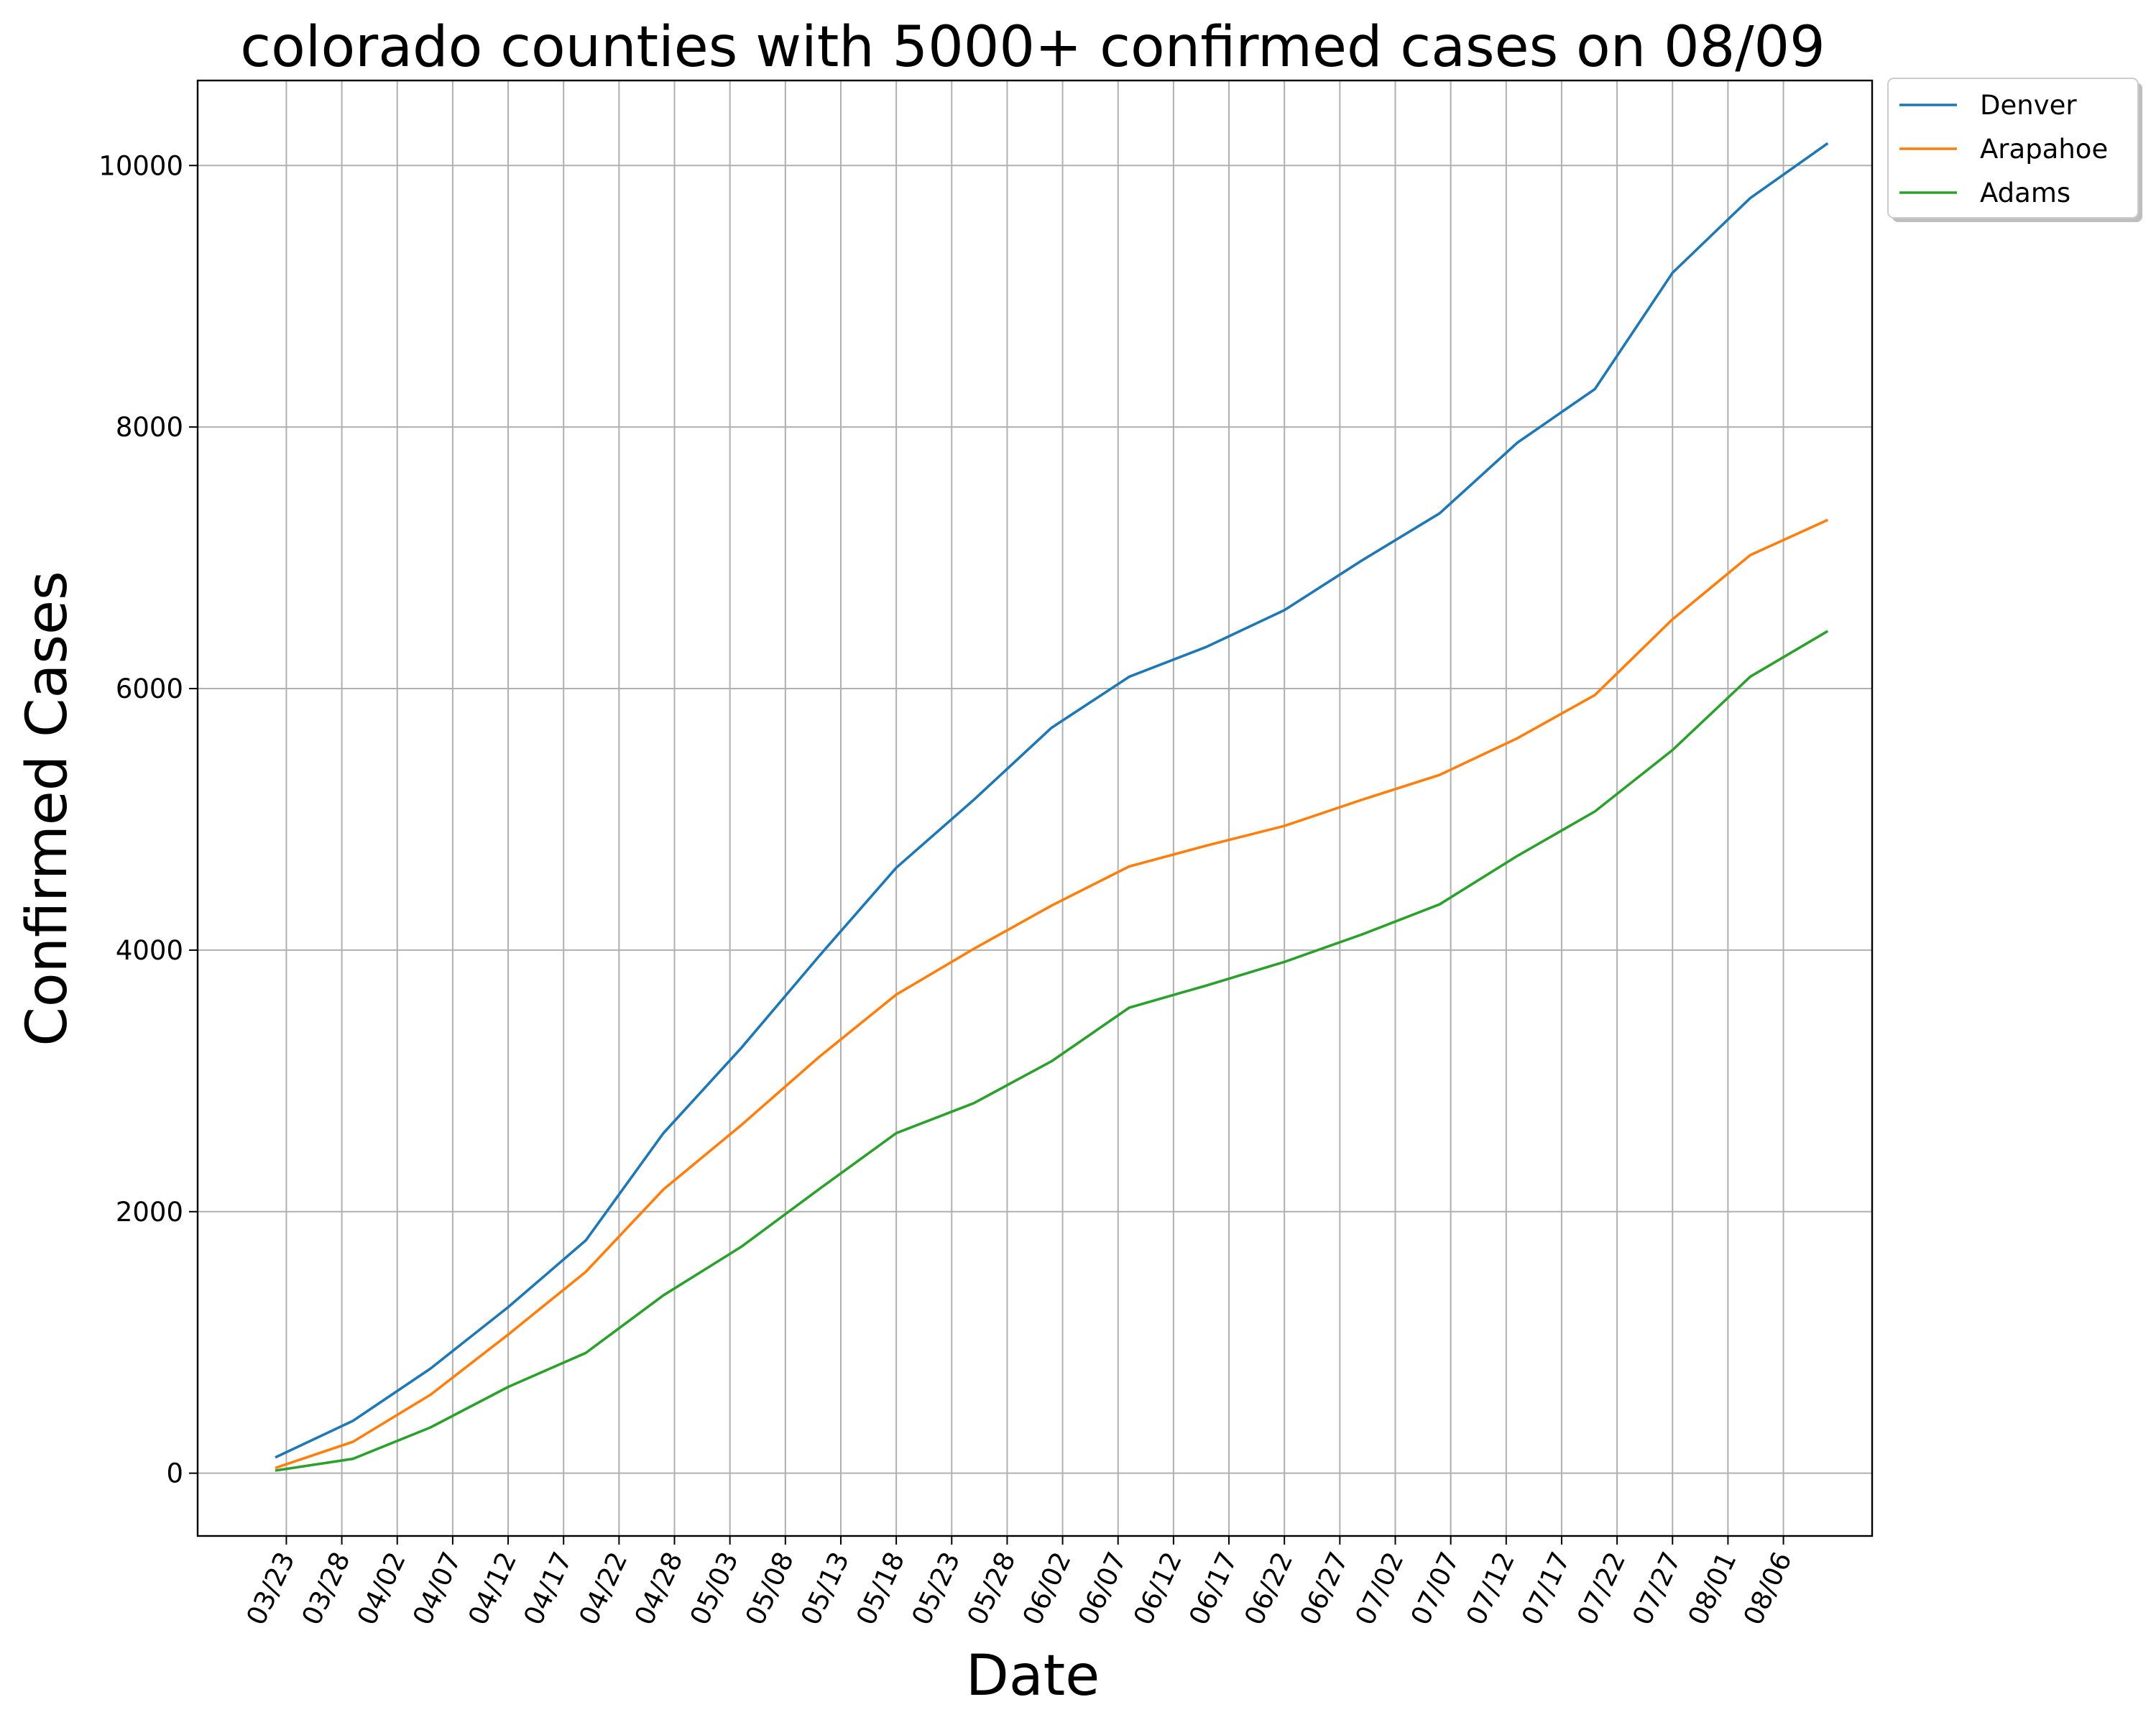 This screenshot has width=2156, height=1725. I want to click on y-tick-label: 10000, so click(140, 165).